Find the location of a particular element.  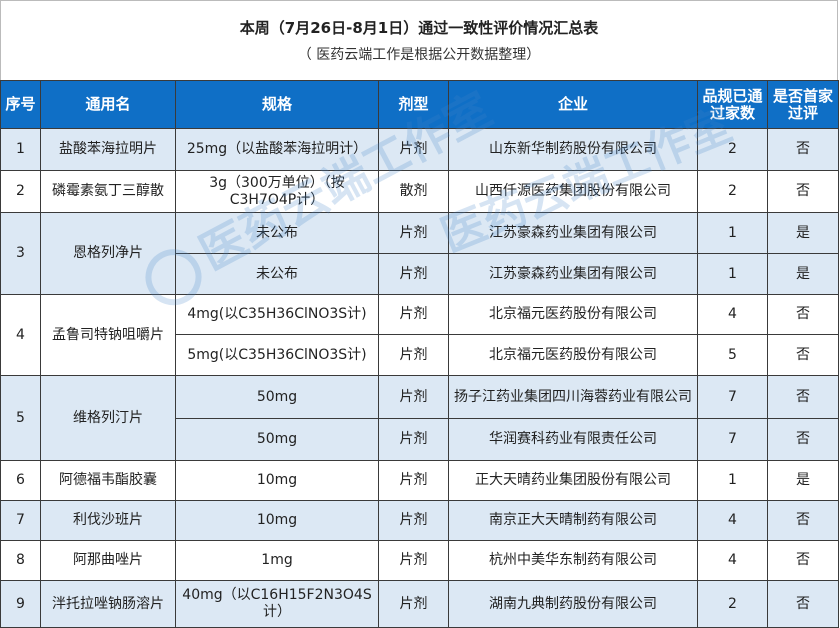

table-row: 8 阿那曲唑片 1mg 片剂 杭州中美华东制药有限公司 4 否 is located at coordinates (419, 560).